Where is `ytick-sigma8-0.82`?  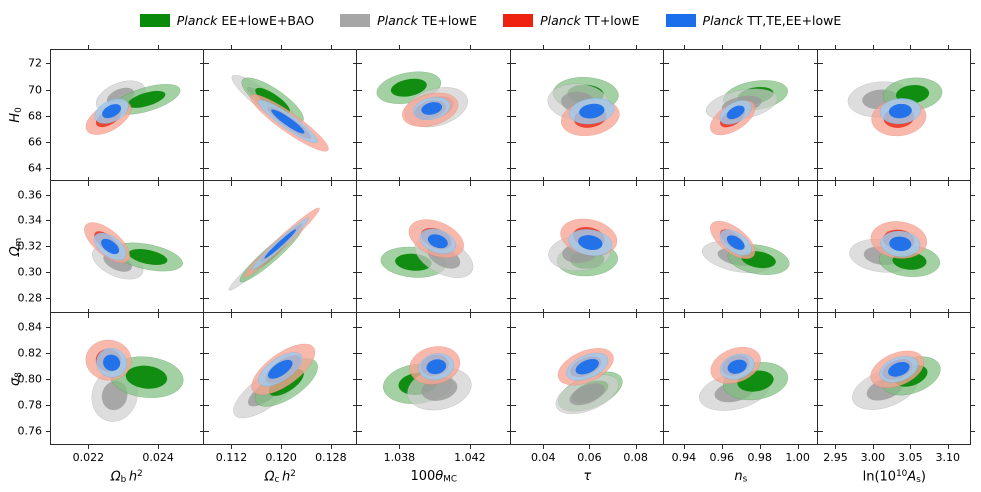 ytick-sigma8-0.82 is located at coordinates (48, 353).